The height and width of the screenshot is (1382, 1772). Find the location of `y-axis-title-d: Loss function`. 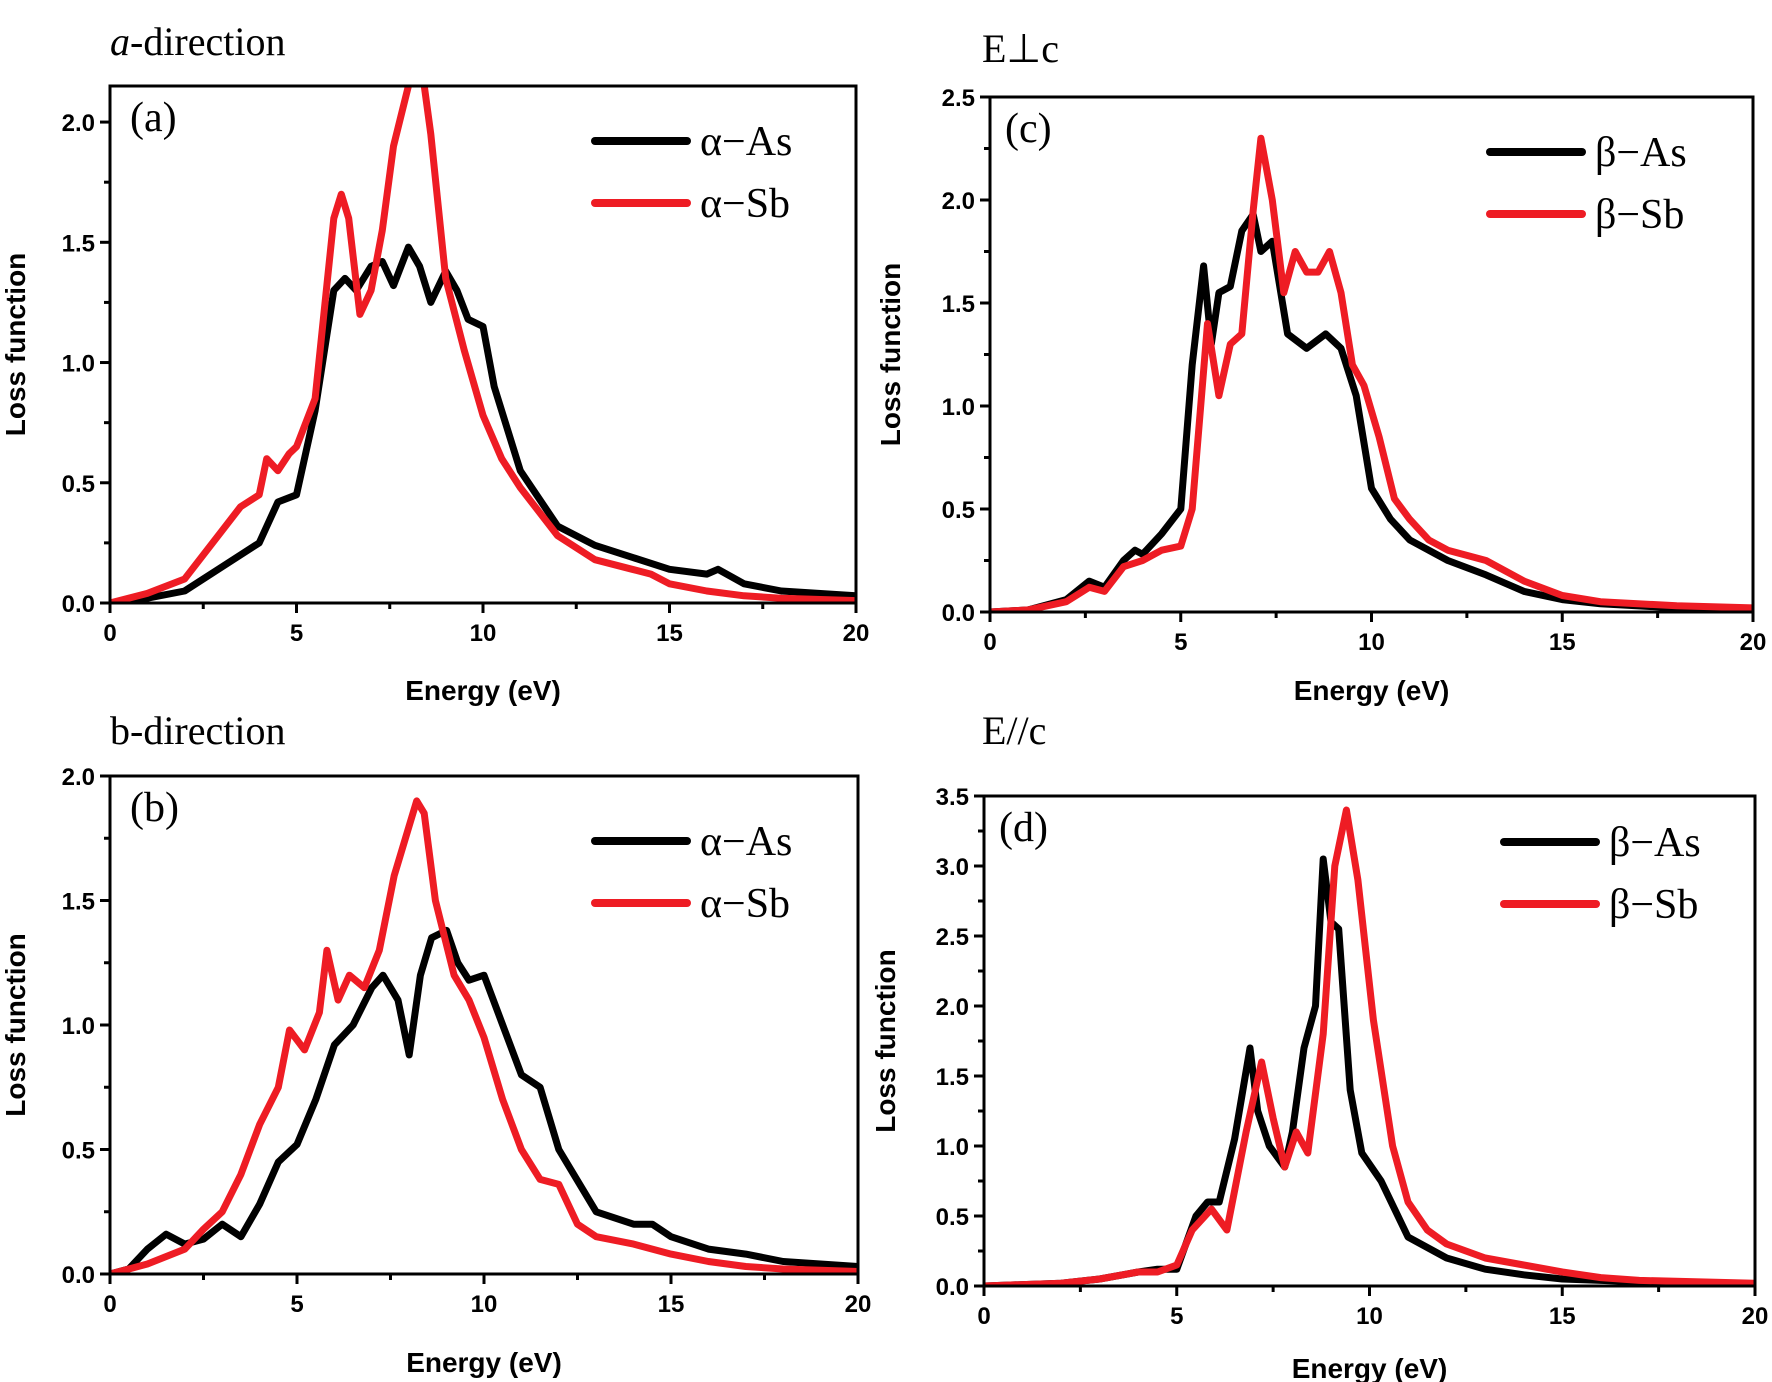

y-axis-title-d: Loss function is located at coordinates (885, 1041).